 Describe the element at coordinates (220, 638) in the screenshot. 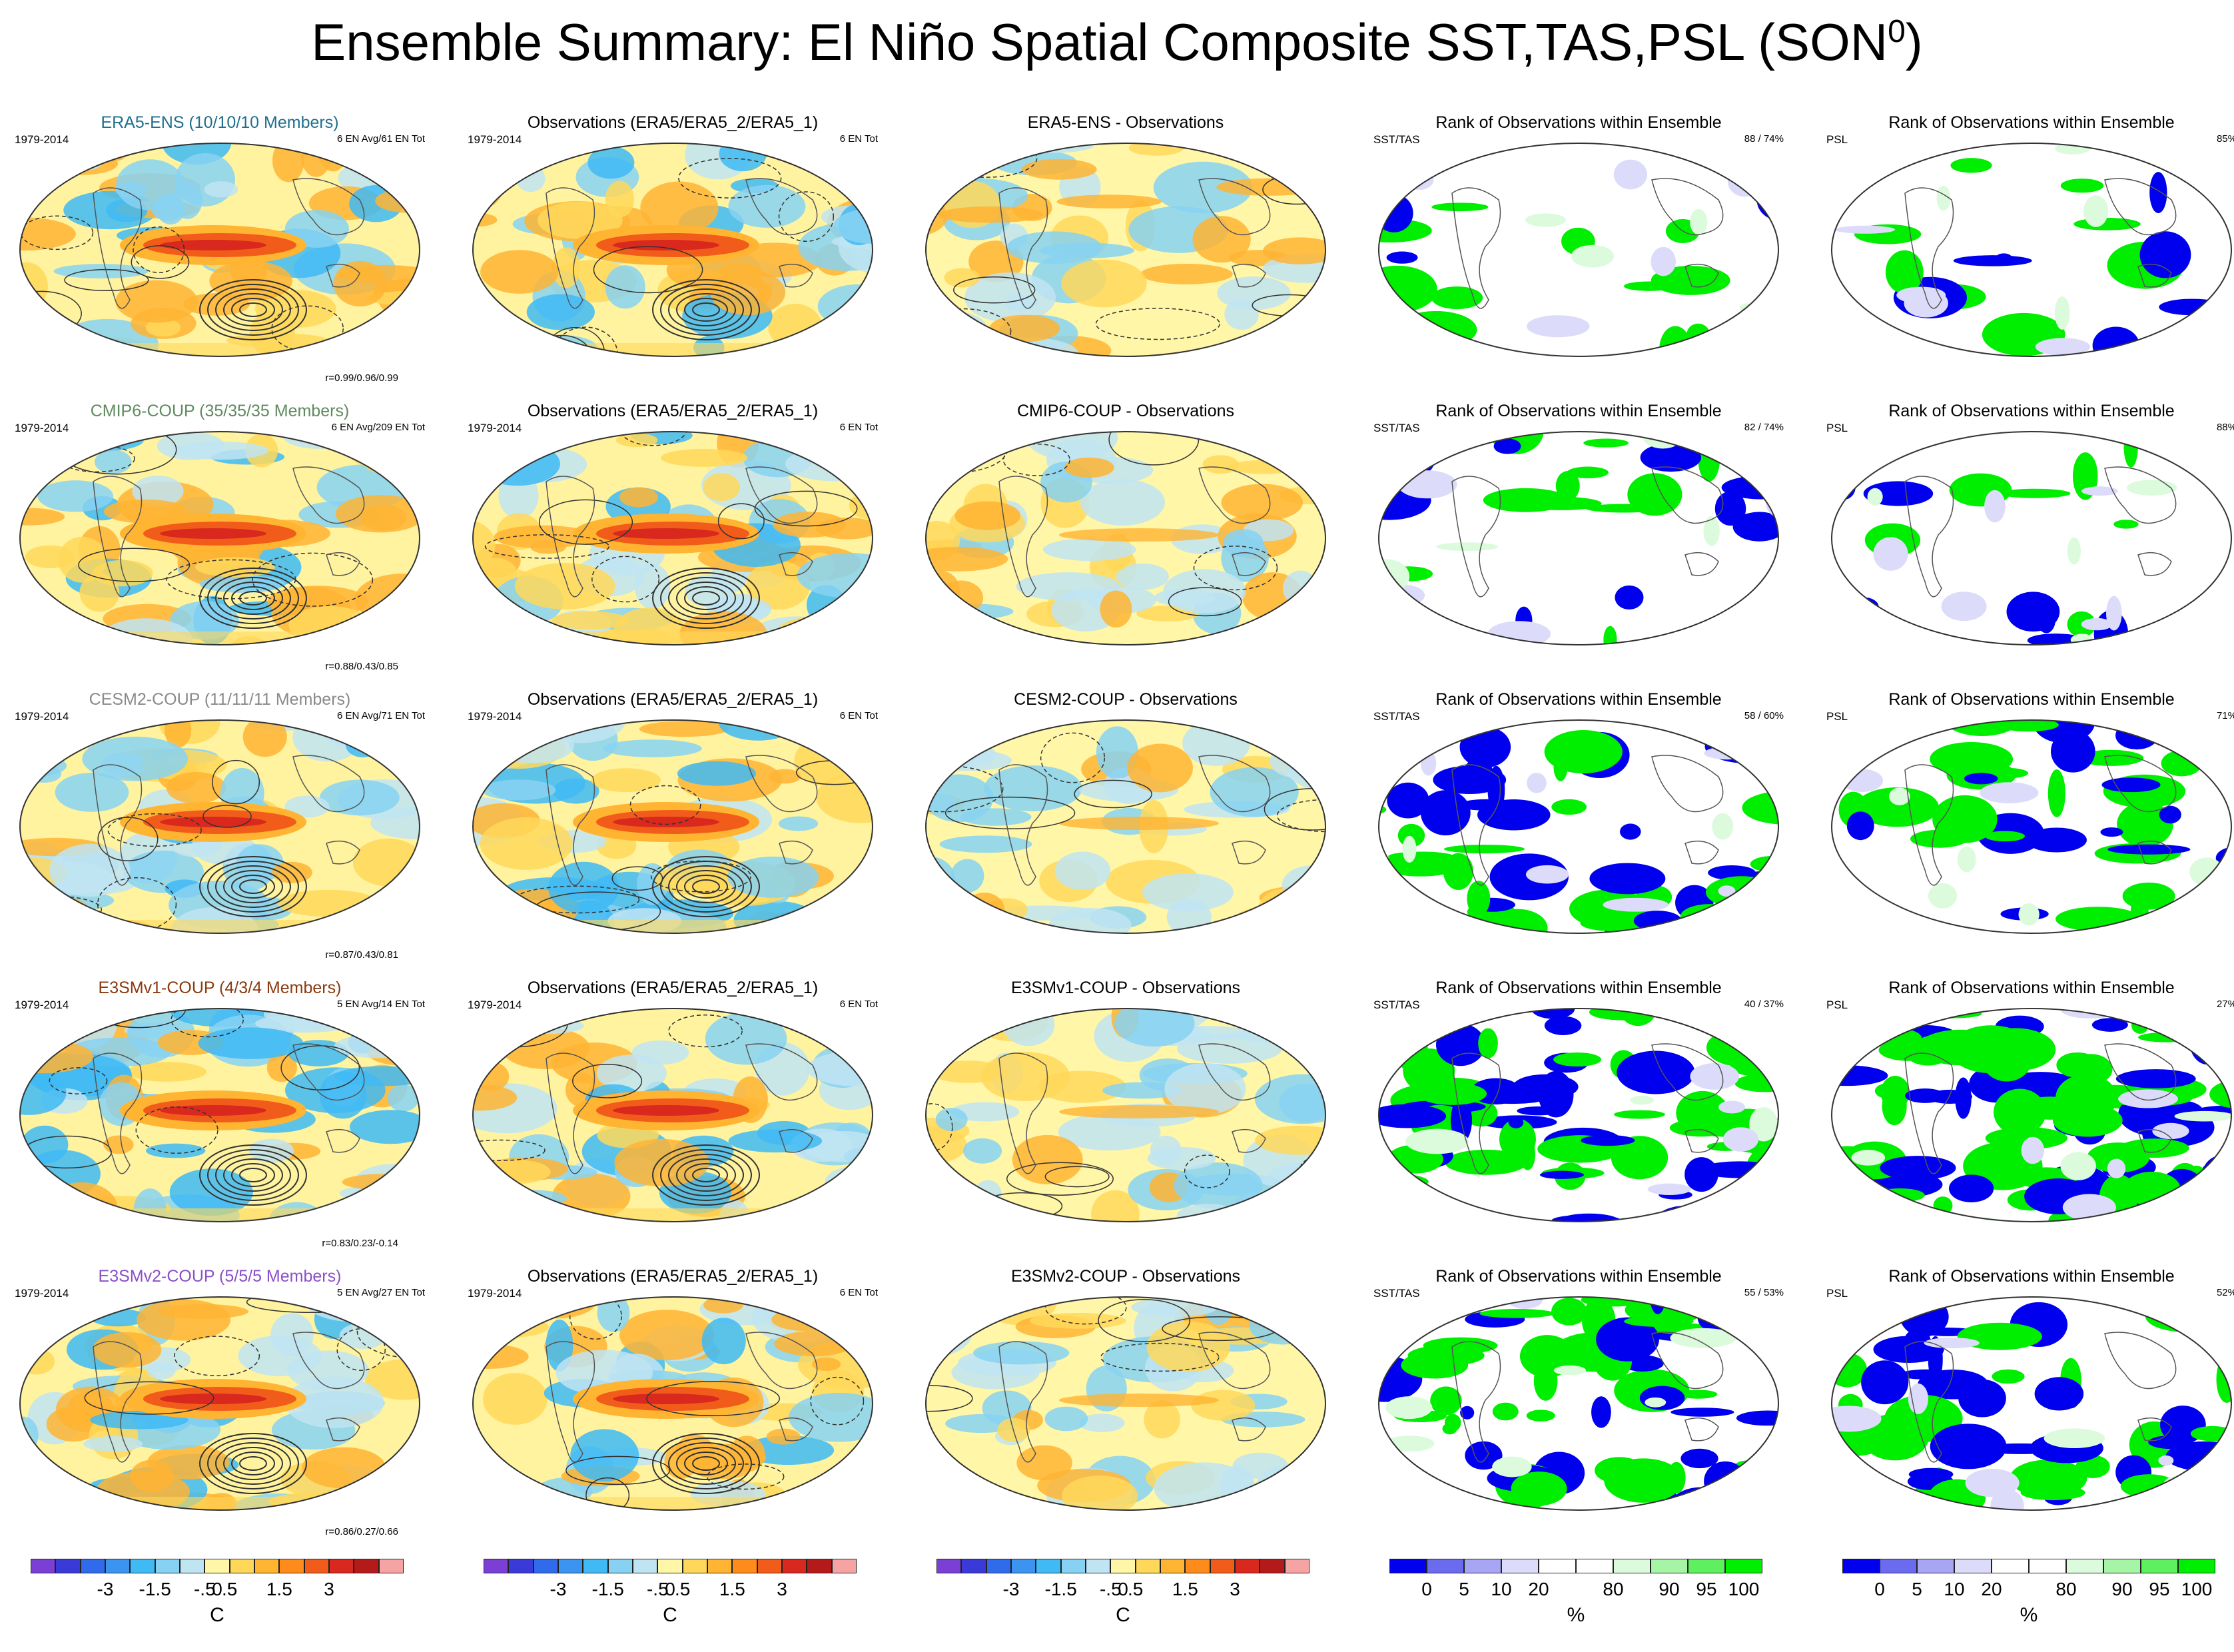

I see `polar-band` at that location.